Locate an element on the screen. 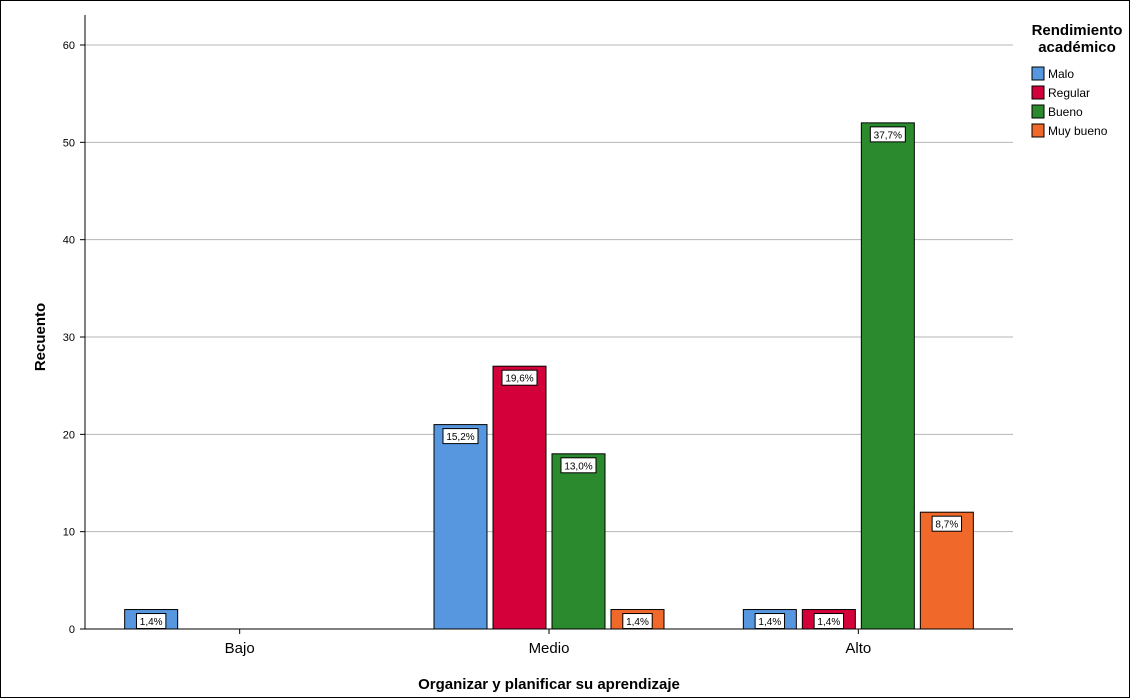 The image size is (1130, 698). data-label-text: 19,6% is located at coordinates (519, 379).